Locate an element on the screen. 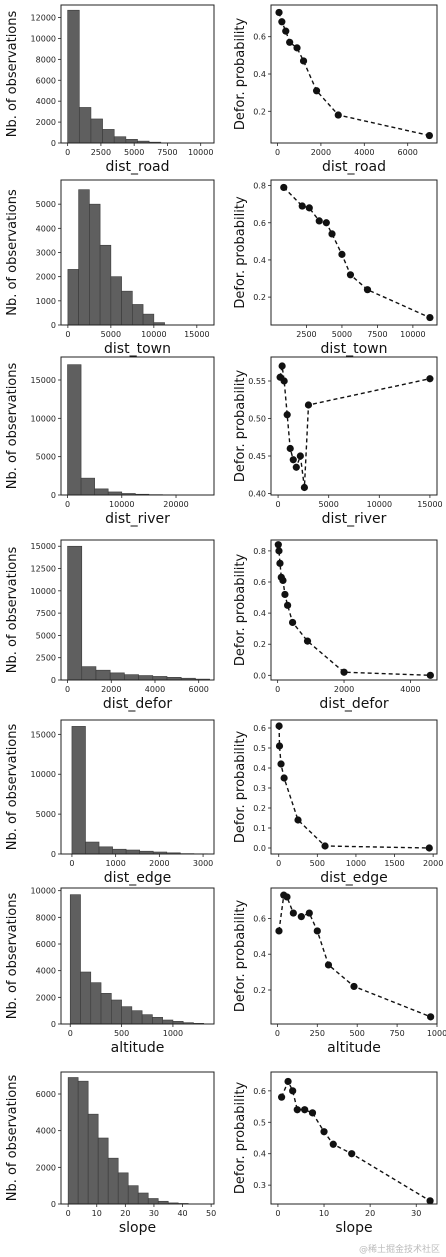  x-tick-label: 3000 is located at coordinates (203, 863).